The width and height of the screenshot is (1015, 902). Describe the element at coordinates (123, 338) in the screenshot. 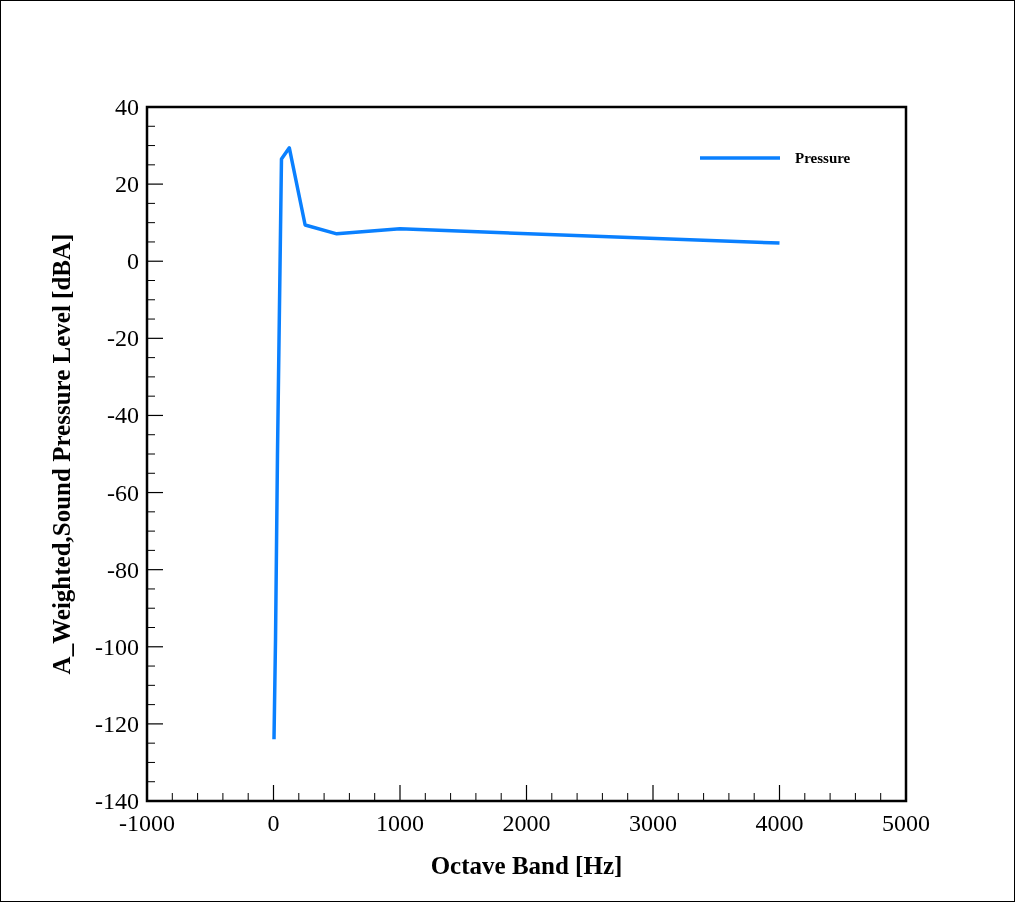

I see `y-tick-label: -20` at that location.